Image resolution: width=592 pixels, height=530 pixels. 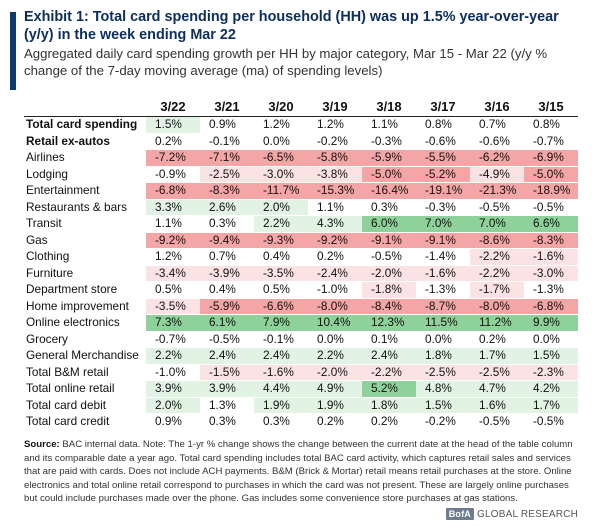 What do you see at coordinates (443, 257) in the screenshot?
I see `table-cell: -1.4%` at bounding box center [443, 257].